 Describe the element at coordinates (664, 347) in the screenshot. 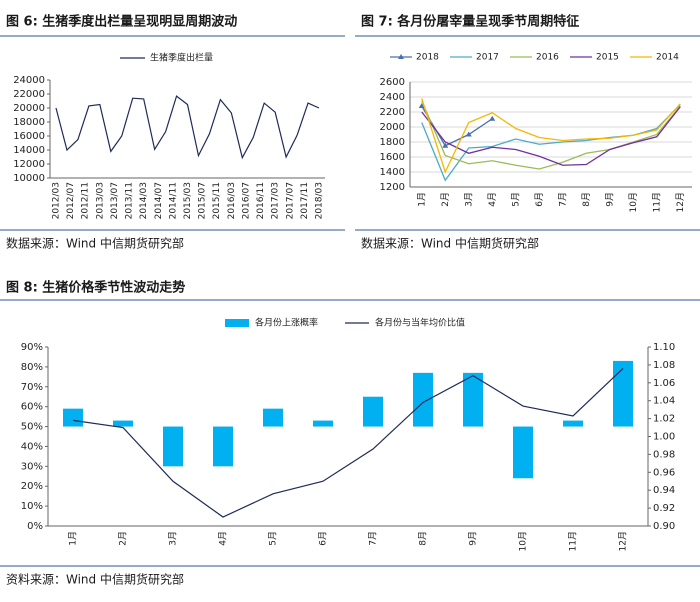

I see `y2-tick-label: 1.10` at that location.